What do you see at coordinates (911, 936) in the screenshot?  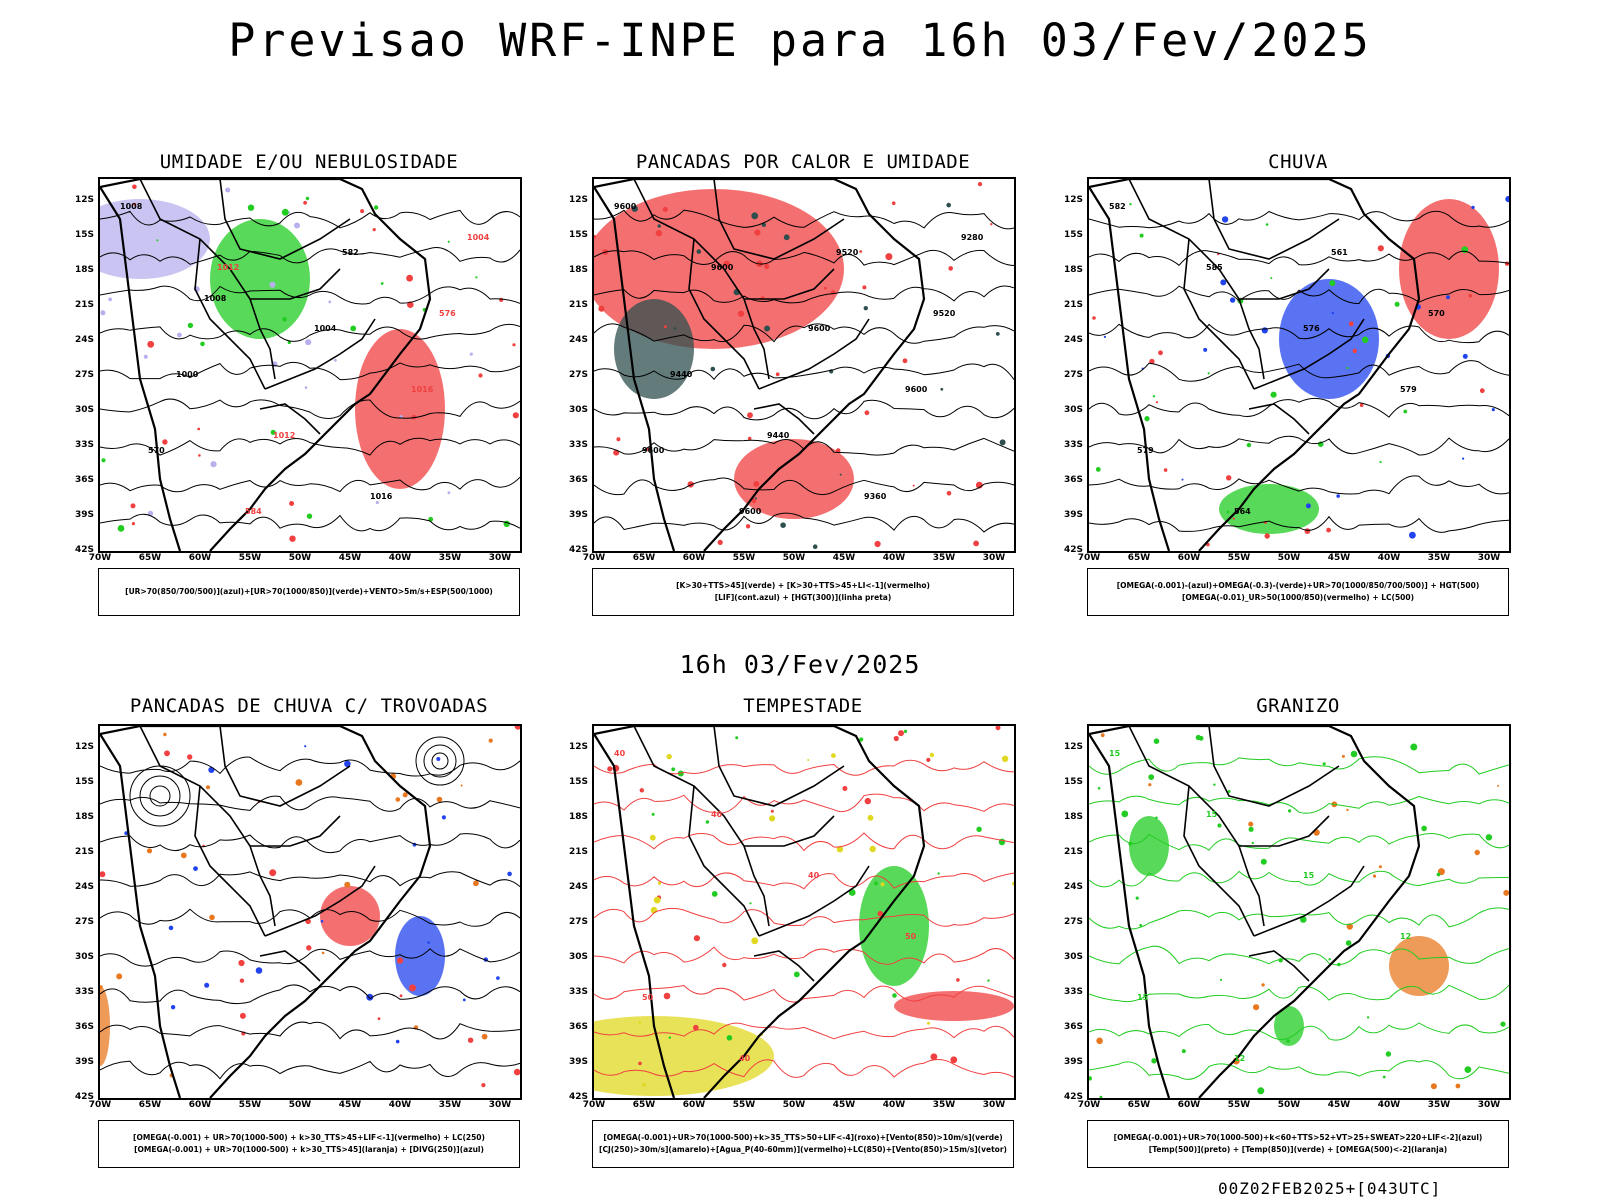 I see `contour-label: 50` at bounding box center [911, 936].